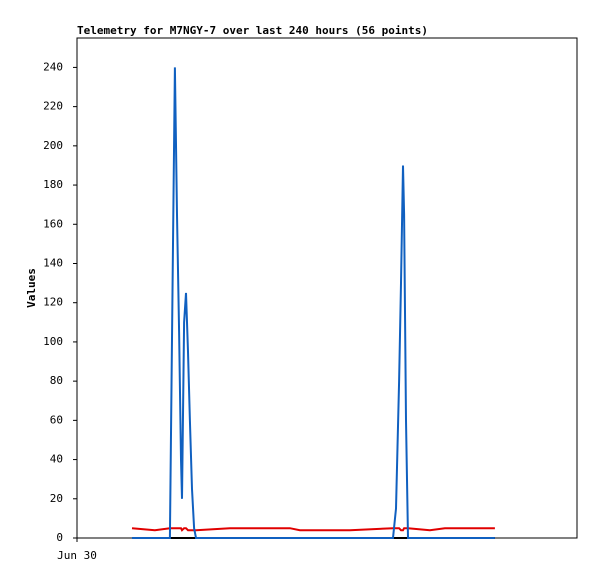 Image resolution: width=597 pixels, height=584 pixels. I want to click on y-axis-label: Values, so click(31, 288).